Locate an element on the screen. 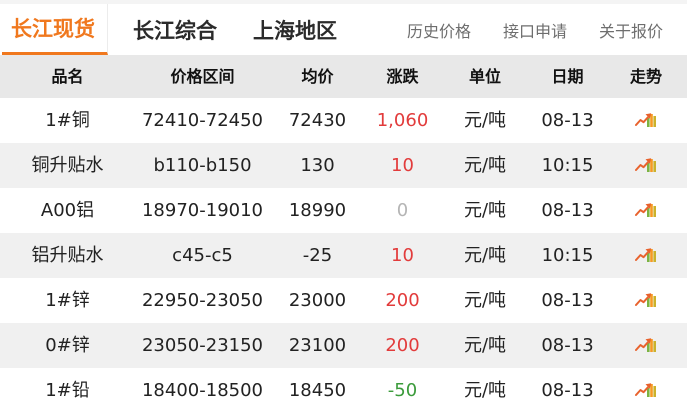  header-change: 涨跌 is located at coordinates (402, 76).